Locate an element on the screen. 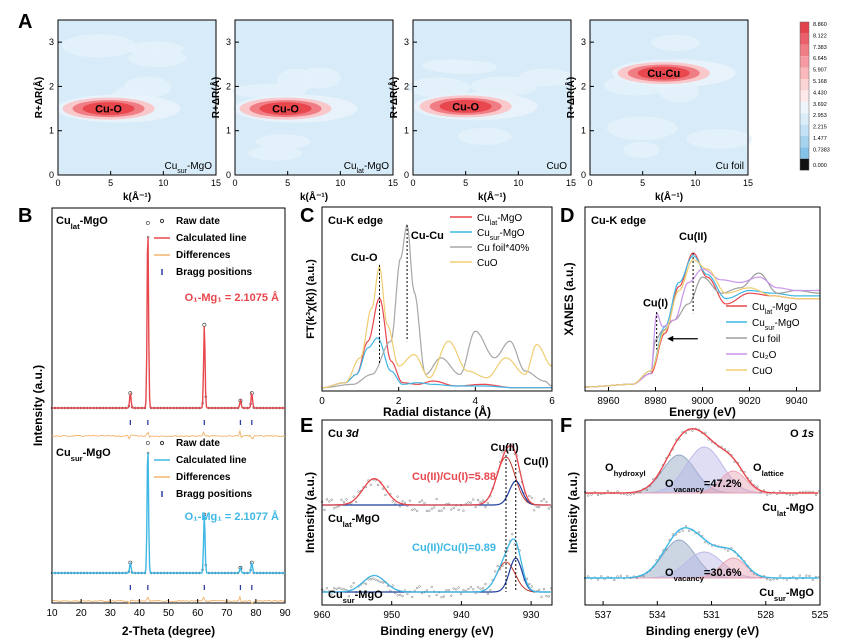 The image size is (868, 644). x-tick-label: 9000 is located at coordinates (702, 401).